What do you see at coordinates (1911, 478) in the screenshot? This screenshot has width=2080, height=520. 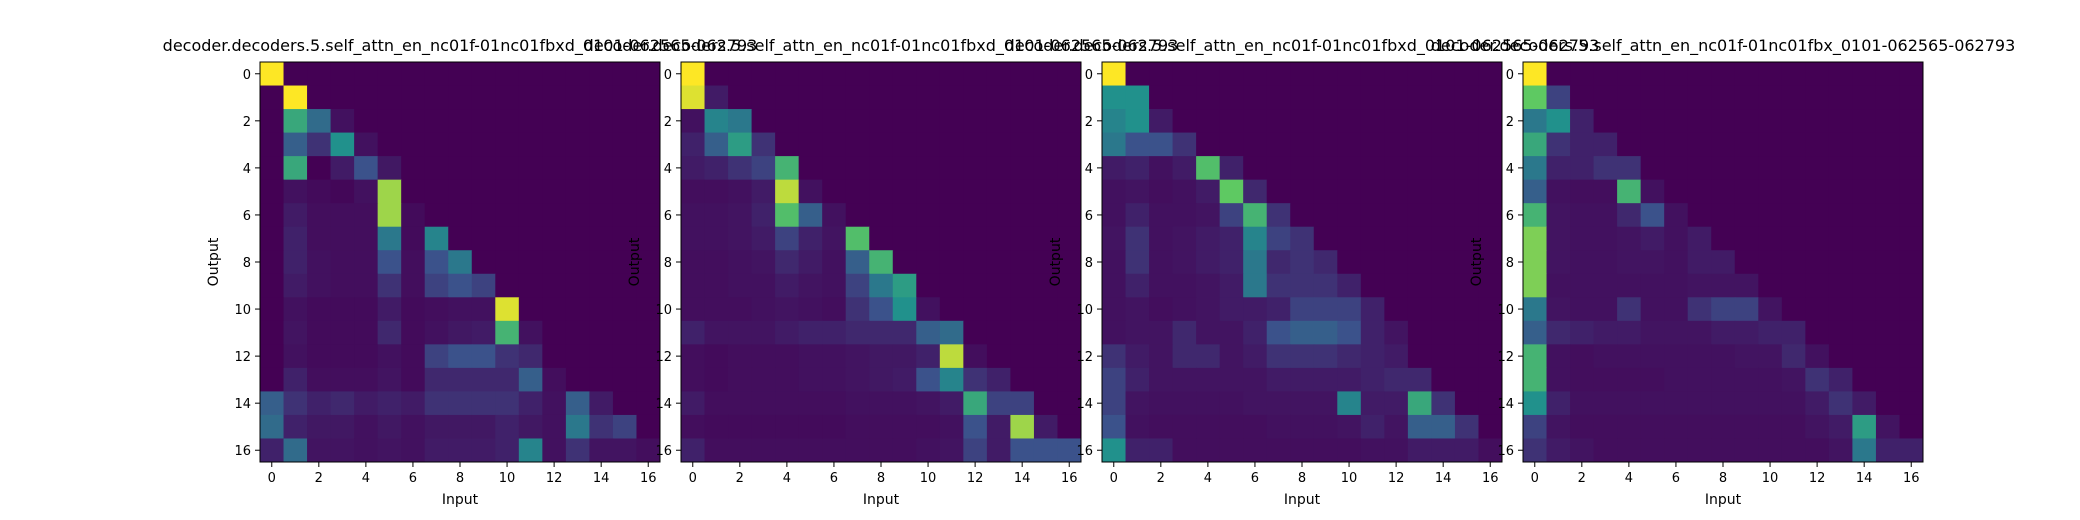 I see `x-tick-label: 16` at bounding box center [1911, 478].